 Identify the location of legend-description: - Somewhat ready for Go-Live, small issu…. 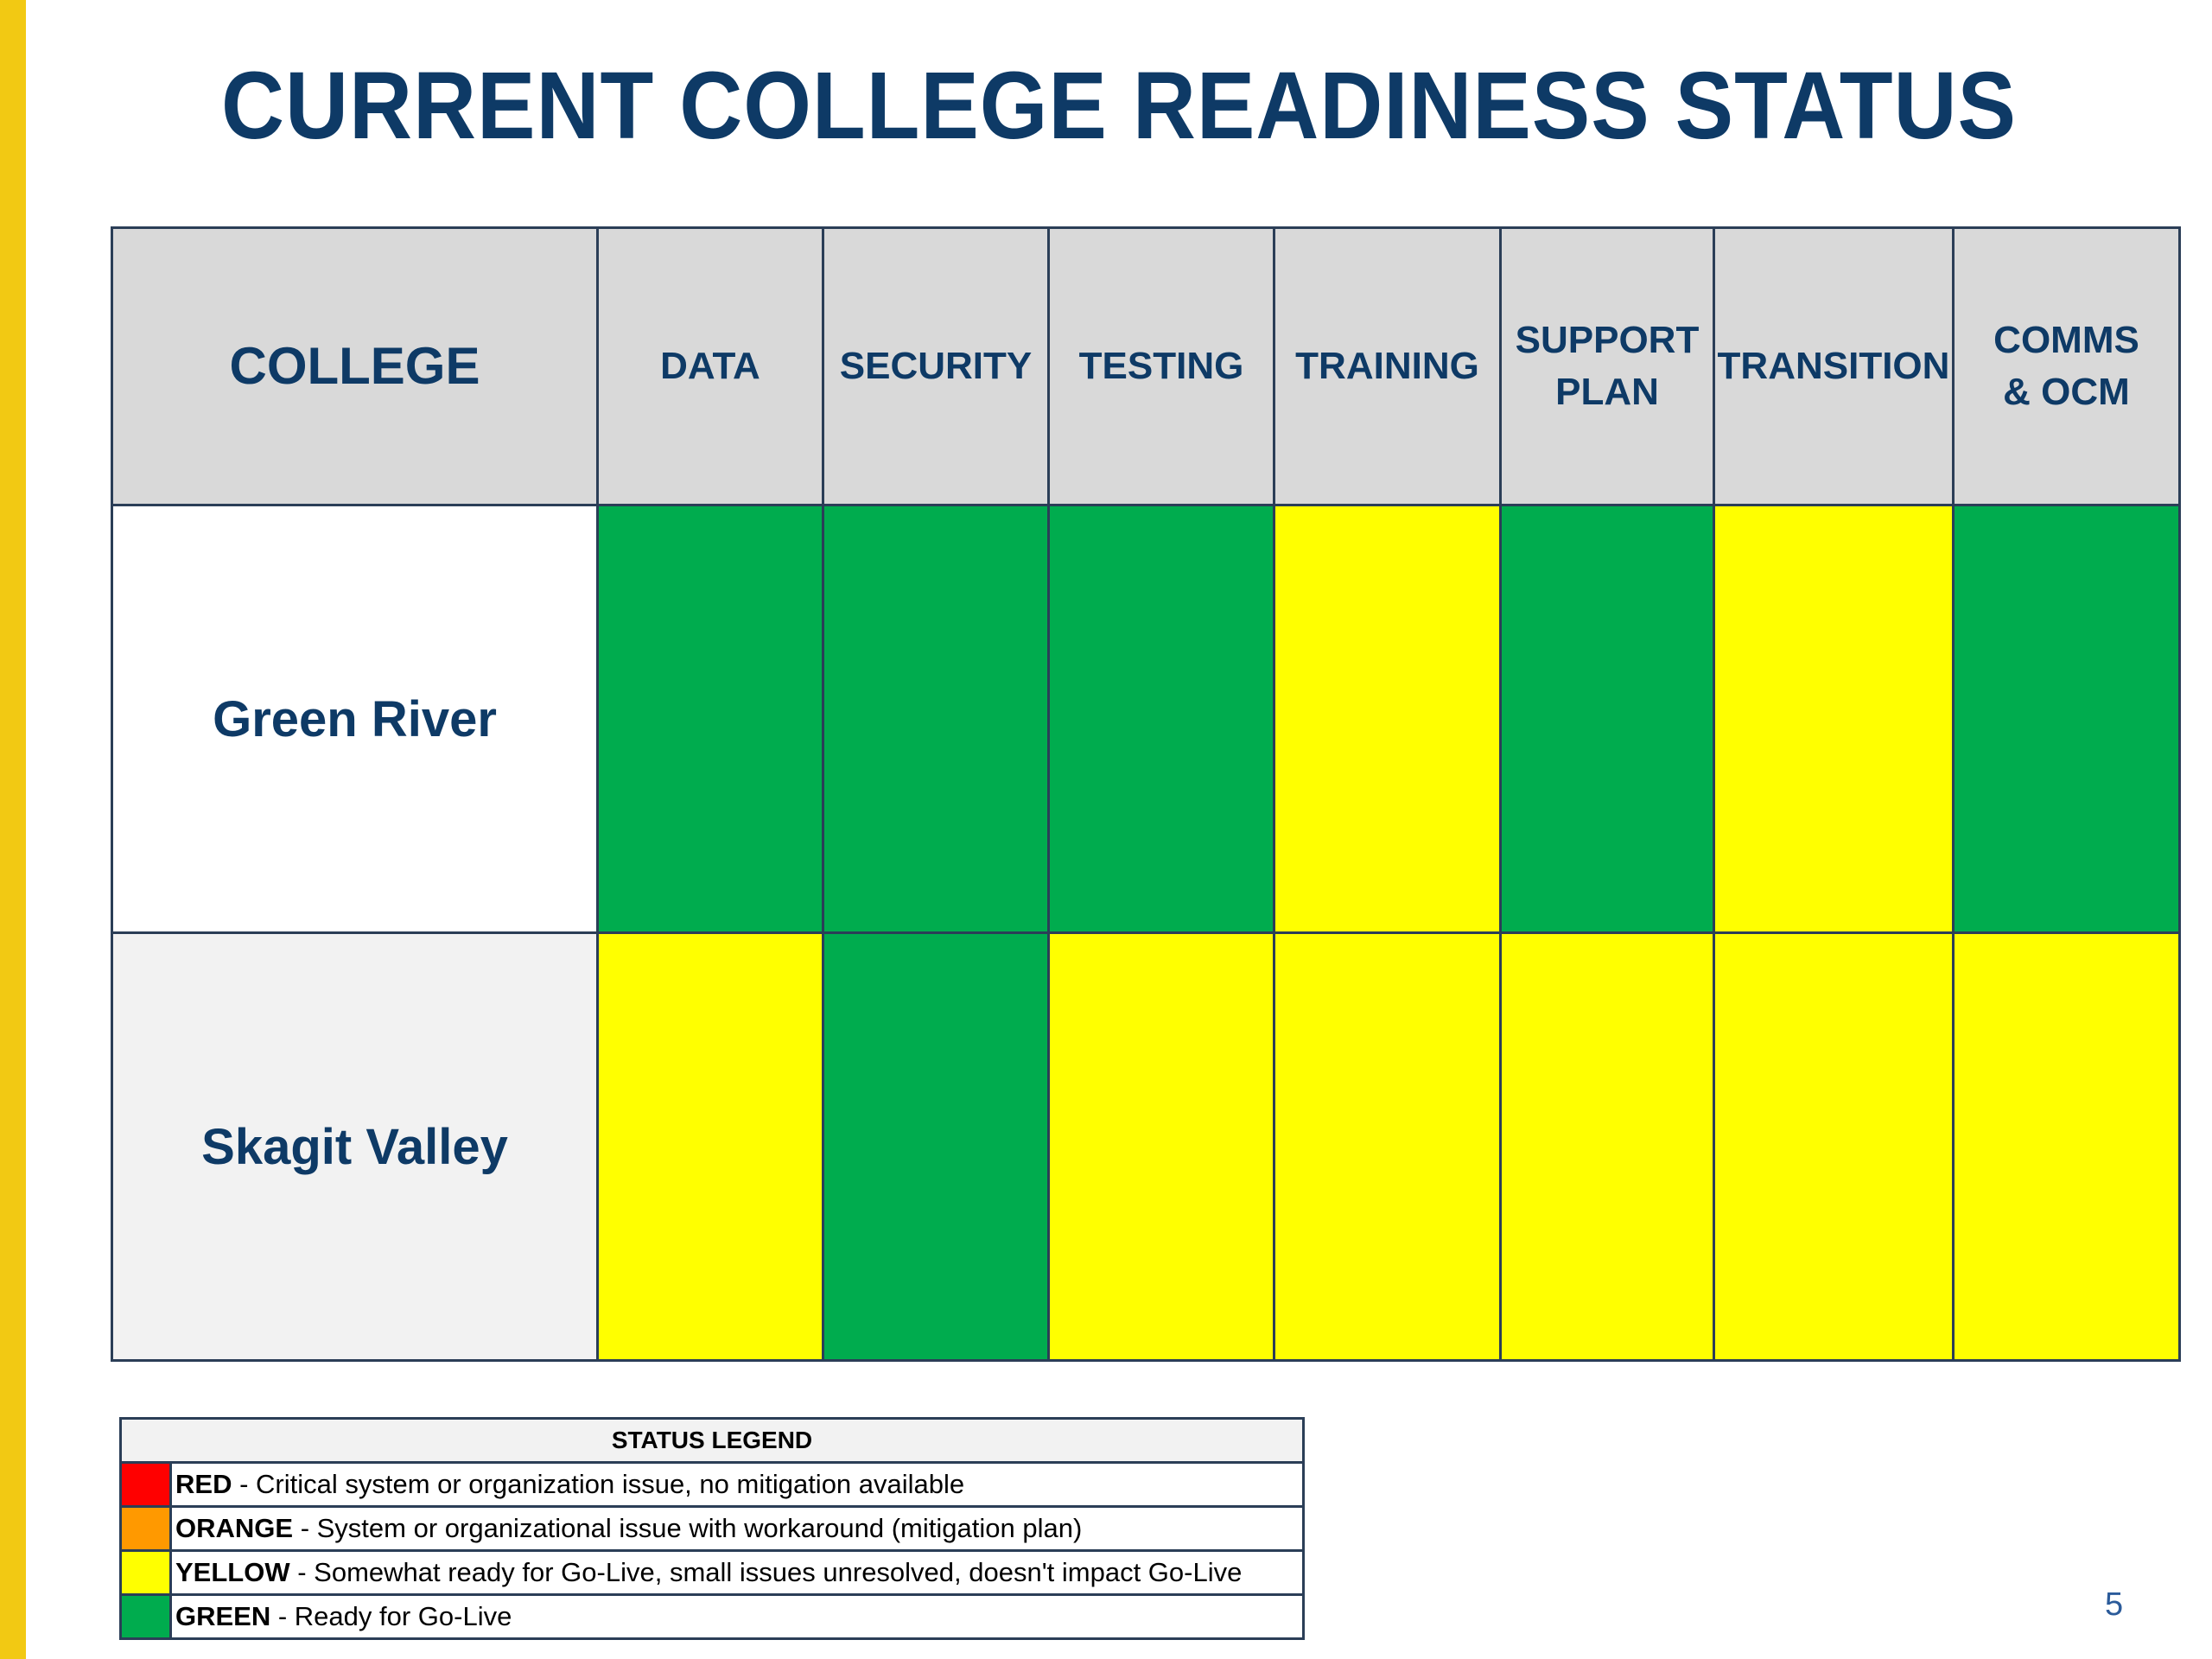
(766, 1572).